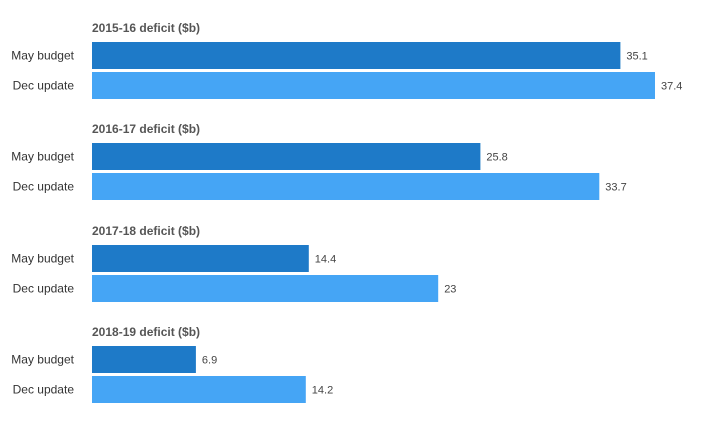 This screenshot has width=702, height=423. What do you see at coordinates (325, 260) in the screenshot?
I see `value-label: 14.4` at bounding box center [325, 260].